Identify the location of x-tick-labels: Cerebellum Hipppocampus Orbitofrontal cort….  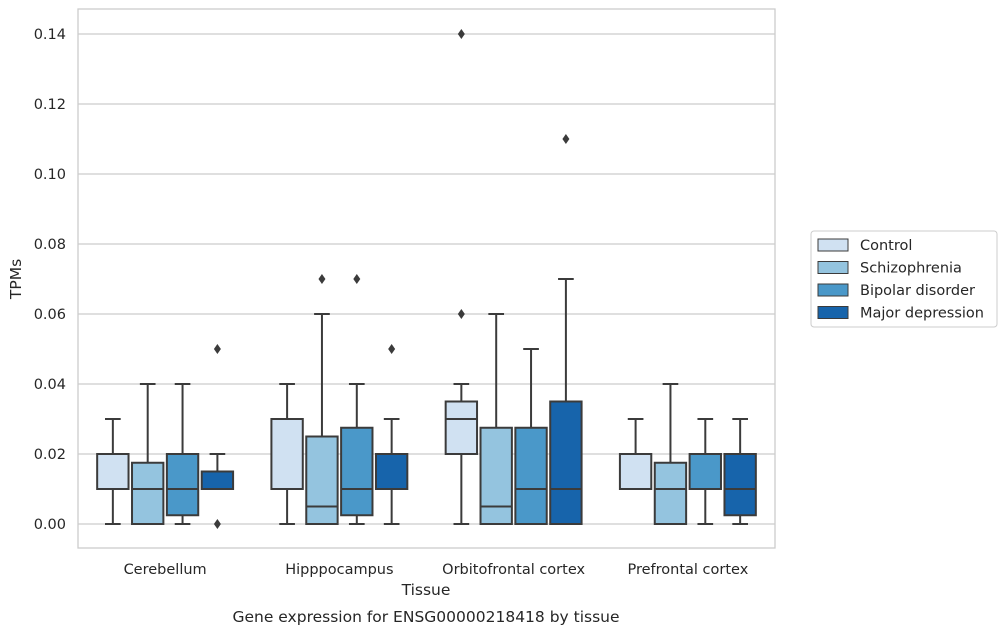
(436, 570).